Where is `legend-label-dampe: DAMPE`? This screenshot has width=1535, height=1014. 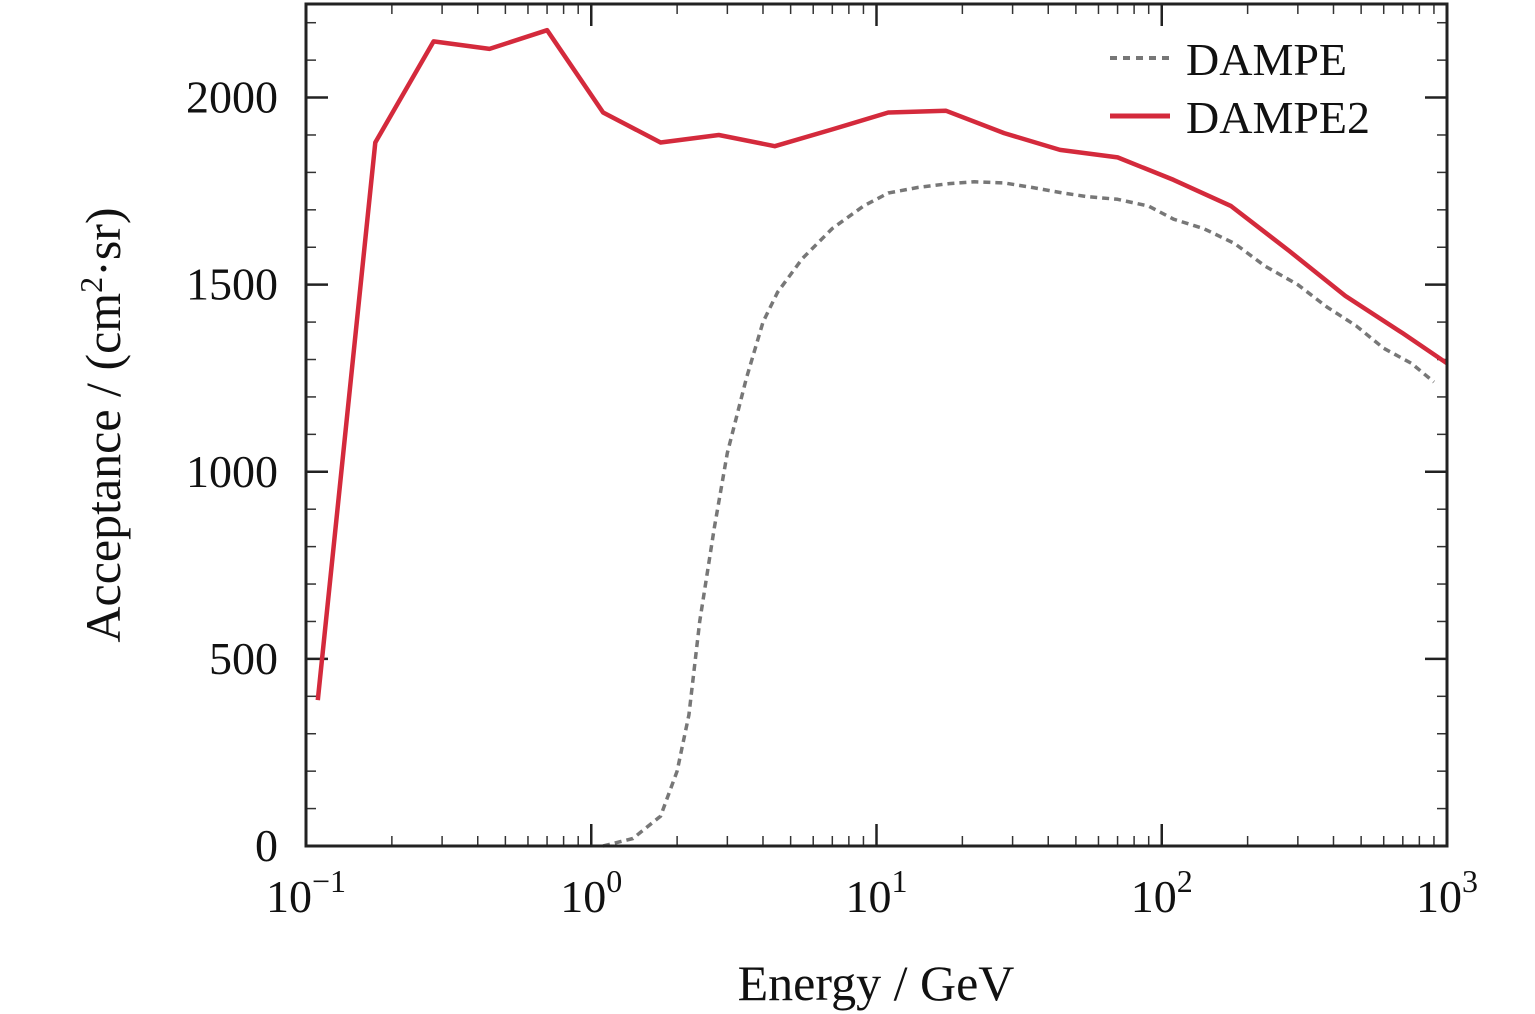 legend-label-dampe: DAMPE is located at coordinates (1266, 59).